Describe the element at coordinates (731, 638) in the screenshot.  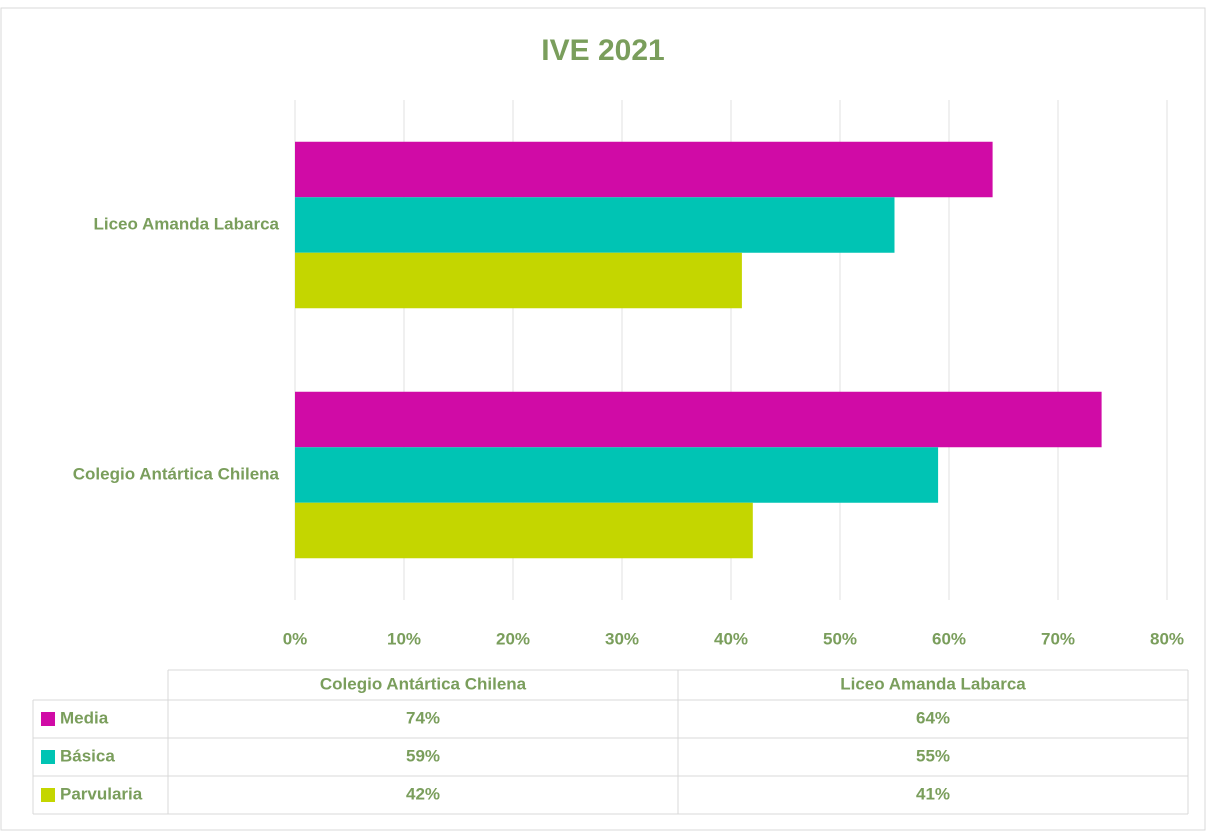
I see `x-tick-label: 40%` at that location.